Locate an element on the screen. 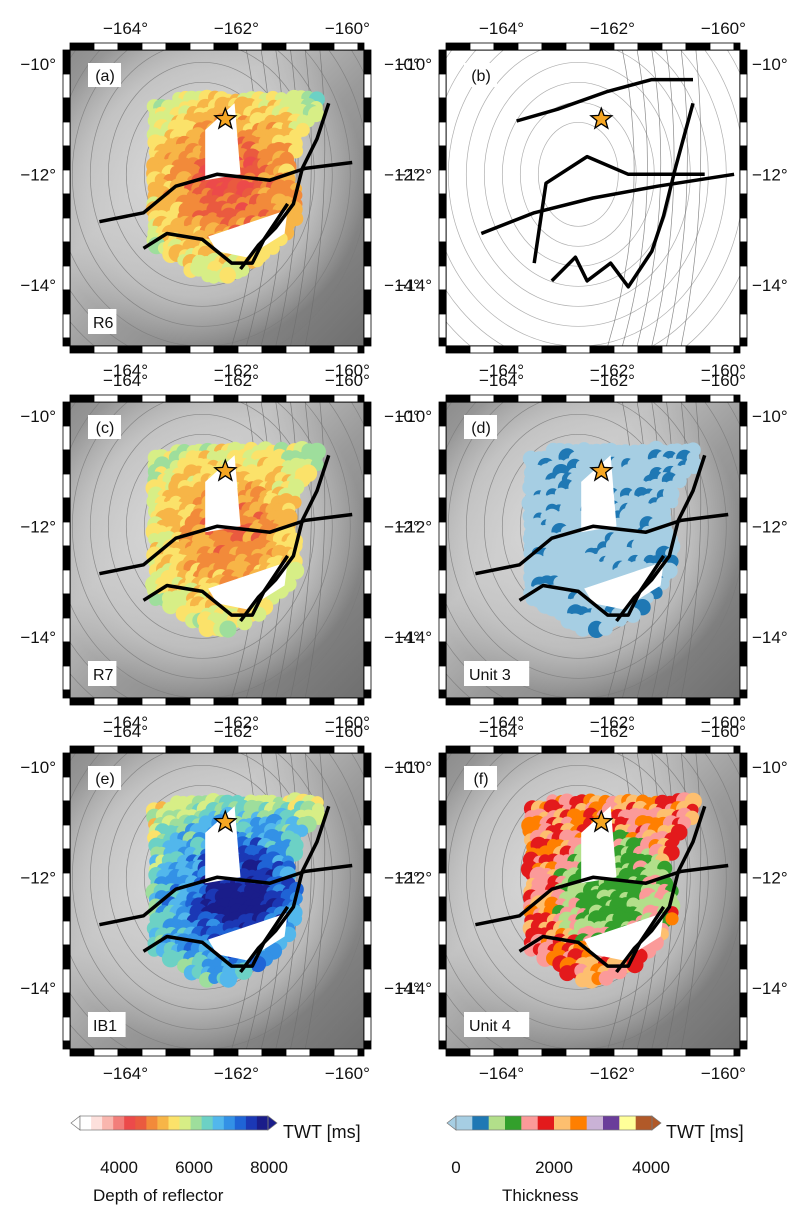 This screenshot has height=1207, width=798. panel-d-gap-north is located at coordinates (599, 494).